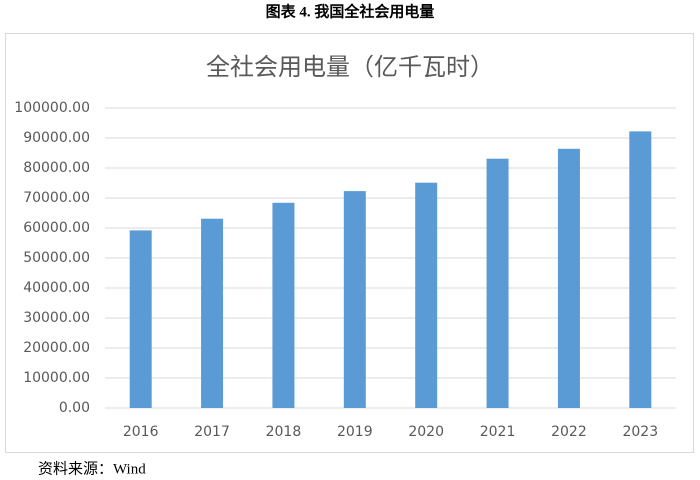 The height and width of the screenshot is (480, 700). I want to click on source-note: 资料来源：Wind, so click(92, 468).